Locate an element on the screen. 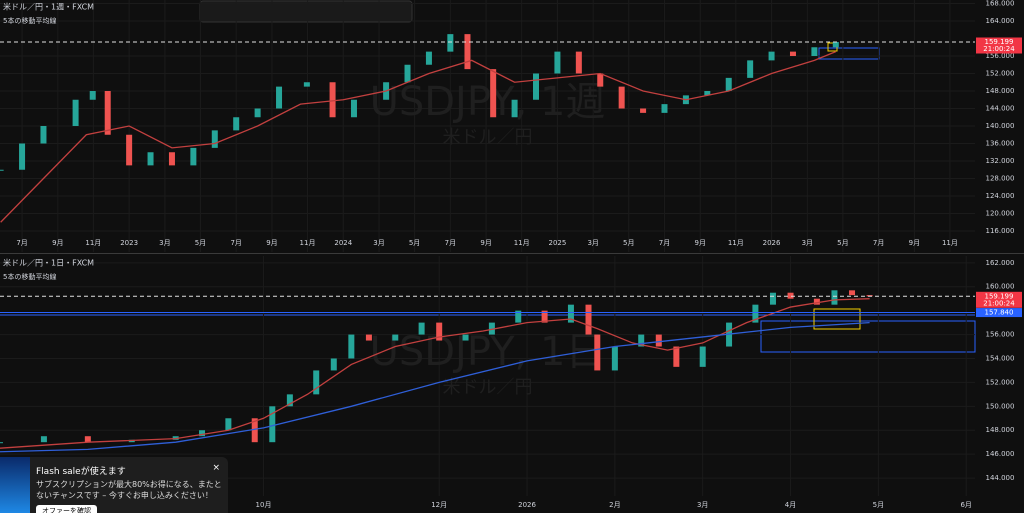  offer-button: オファーを確認 is located at coordinates (66, 509).